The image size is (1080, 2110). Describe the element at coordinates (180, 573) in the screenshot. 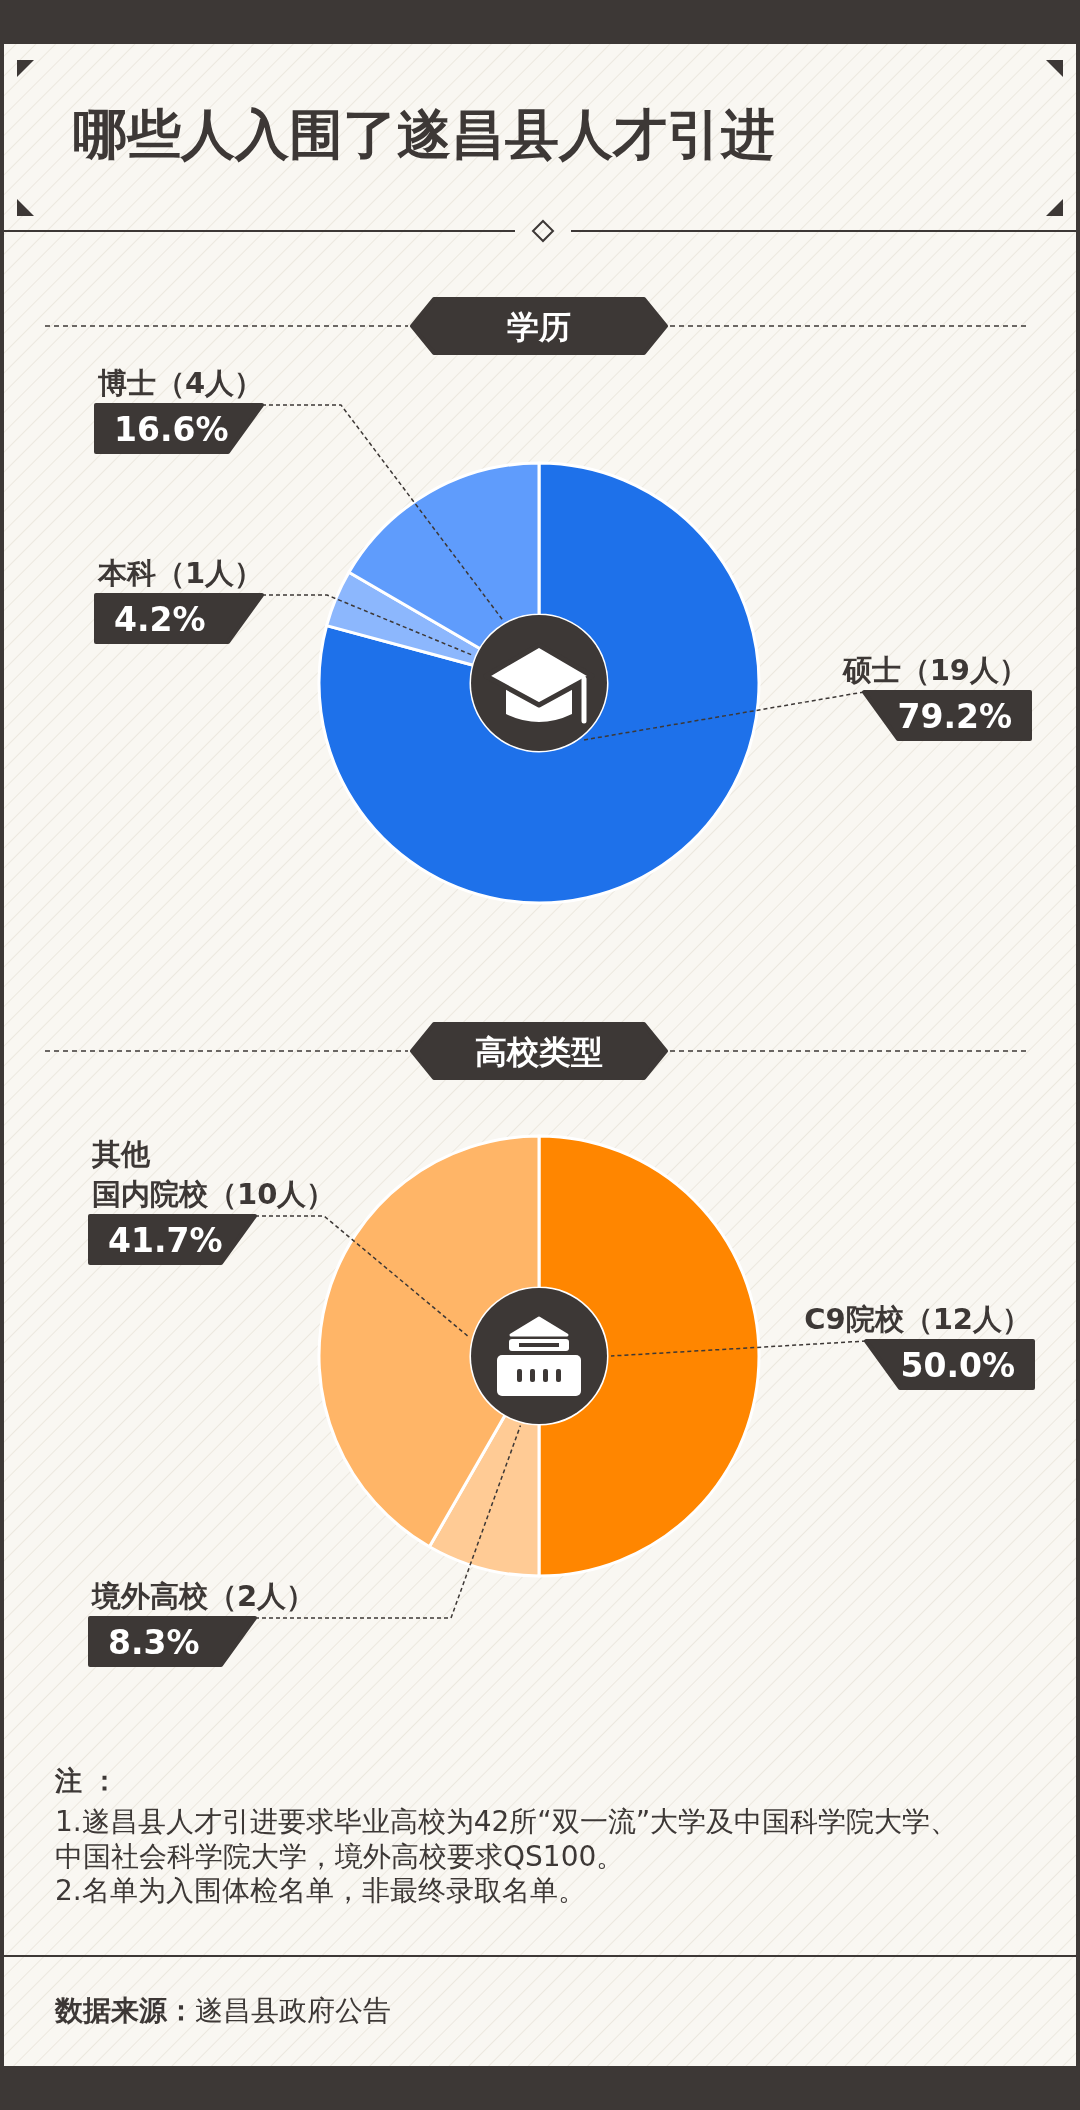

I see `slice-label: 本科（1人）` at that location.